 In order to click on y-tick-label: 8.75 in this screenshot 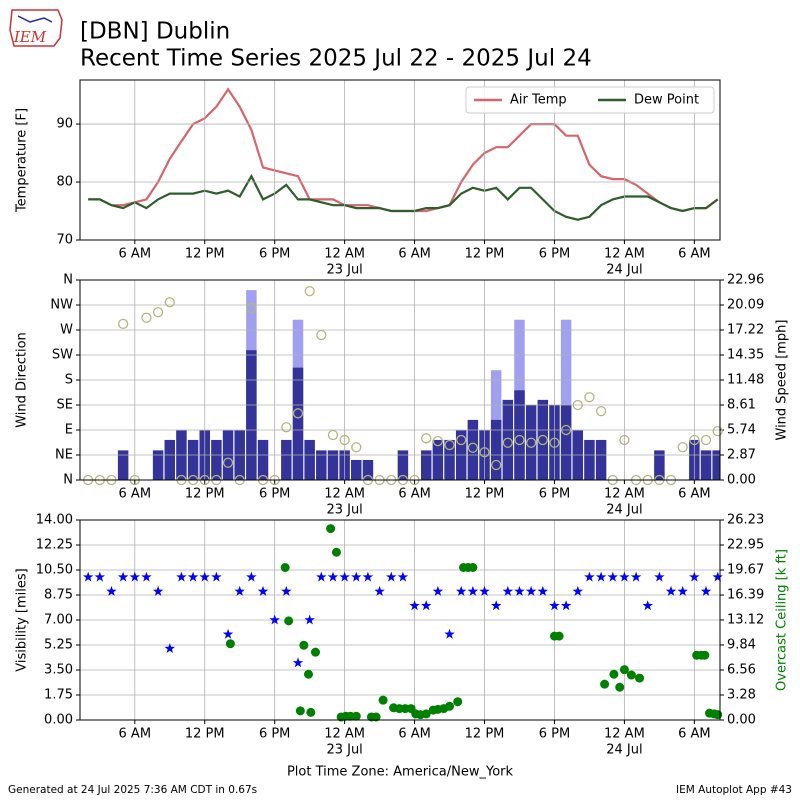, I will do `click(58, 595)`.